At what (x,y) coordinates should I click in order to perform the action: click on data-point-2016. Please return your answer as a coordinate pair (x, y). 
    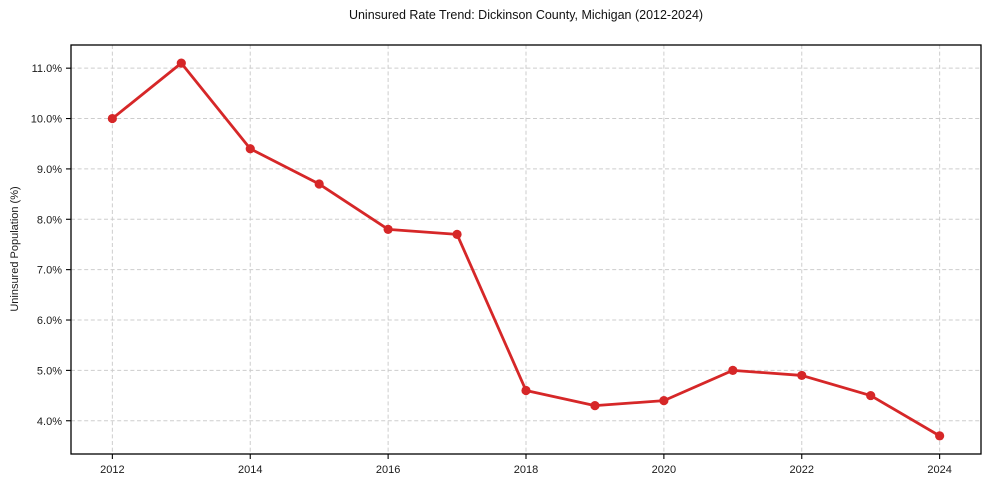
    Looking at the image, I should click on (388, 229).